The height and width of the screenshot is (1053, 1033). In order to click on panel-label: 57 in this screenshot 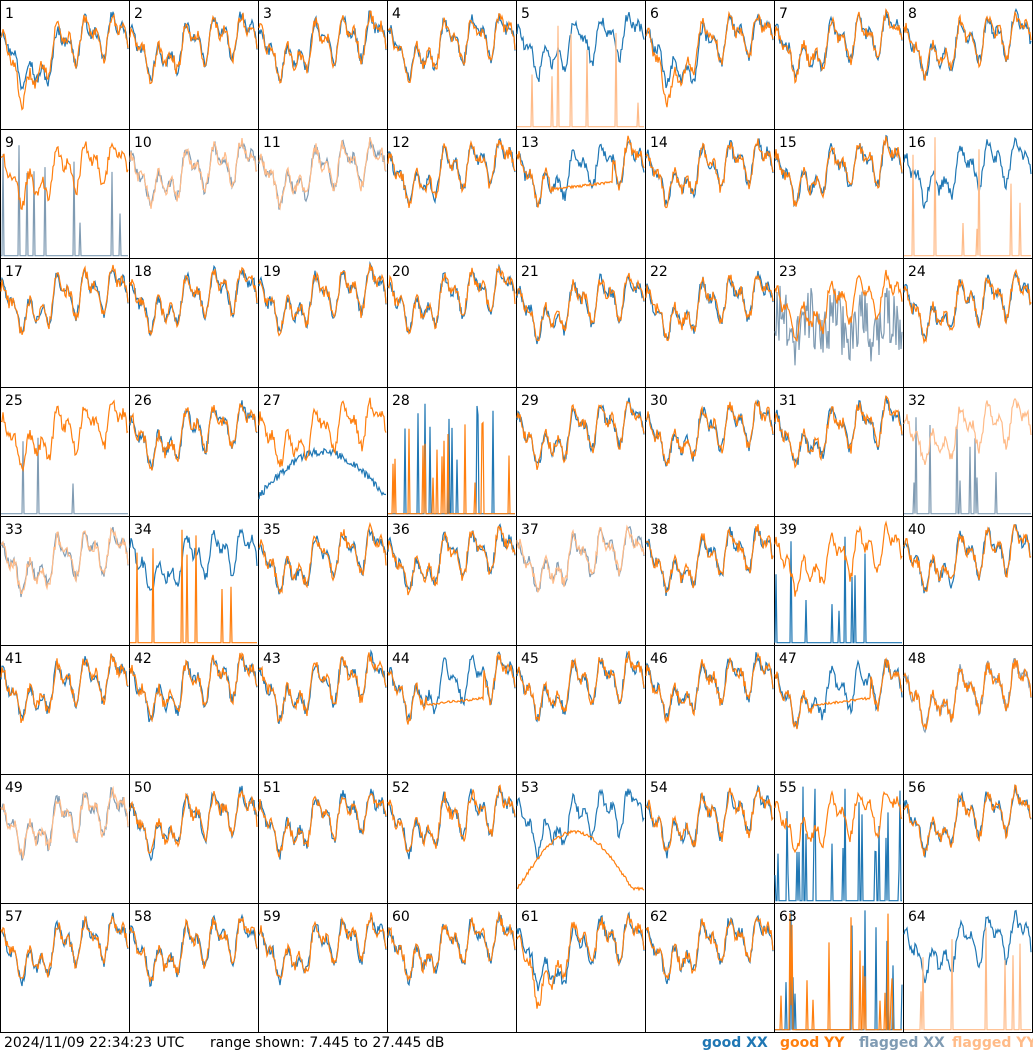, I will do `click(14, 917)`.